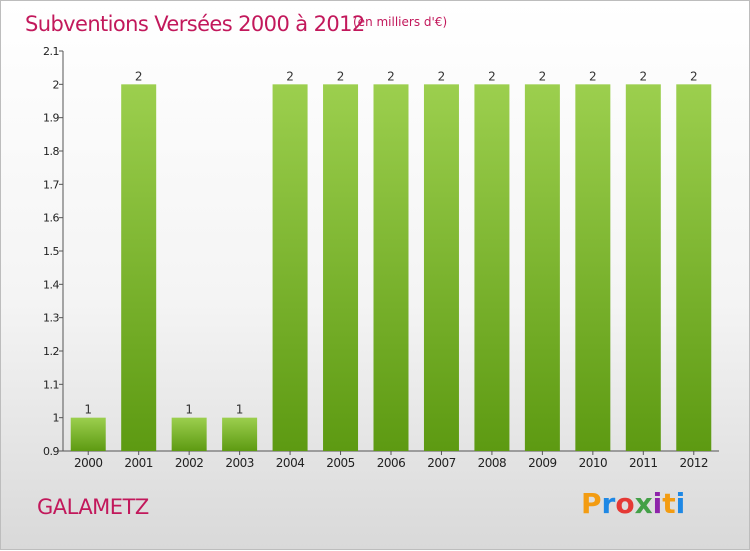 The height and width of the screenshot is (551, 750). Describe the element at coordinates (51, 251) in the screenshot. I see `y-tick-label: 1.5` at that location.